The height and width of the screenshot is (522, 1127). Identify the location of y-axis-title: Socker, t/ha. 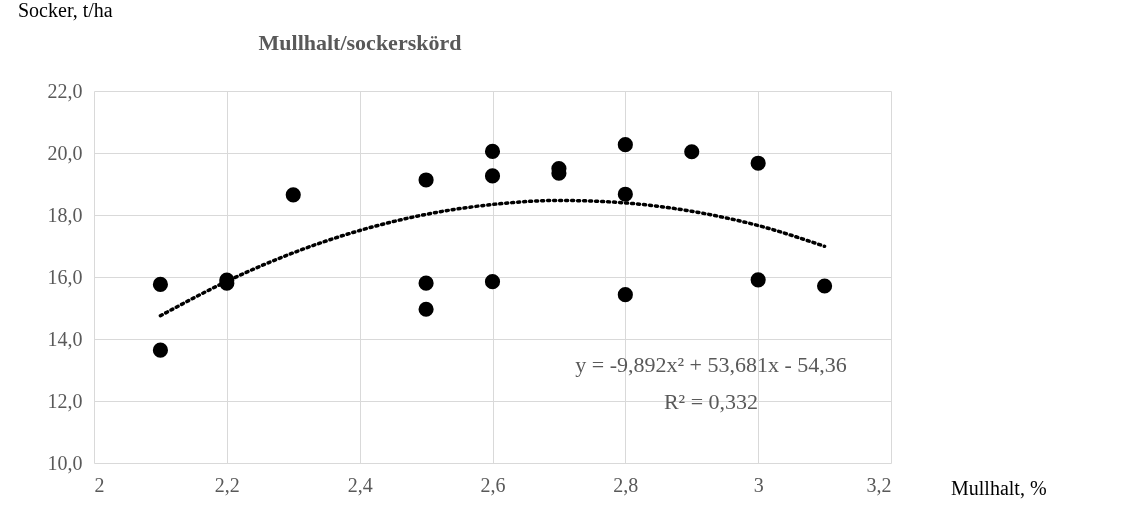
(65, 10).